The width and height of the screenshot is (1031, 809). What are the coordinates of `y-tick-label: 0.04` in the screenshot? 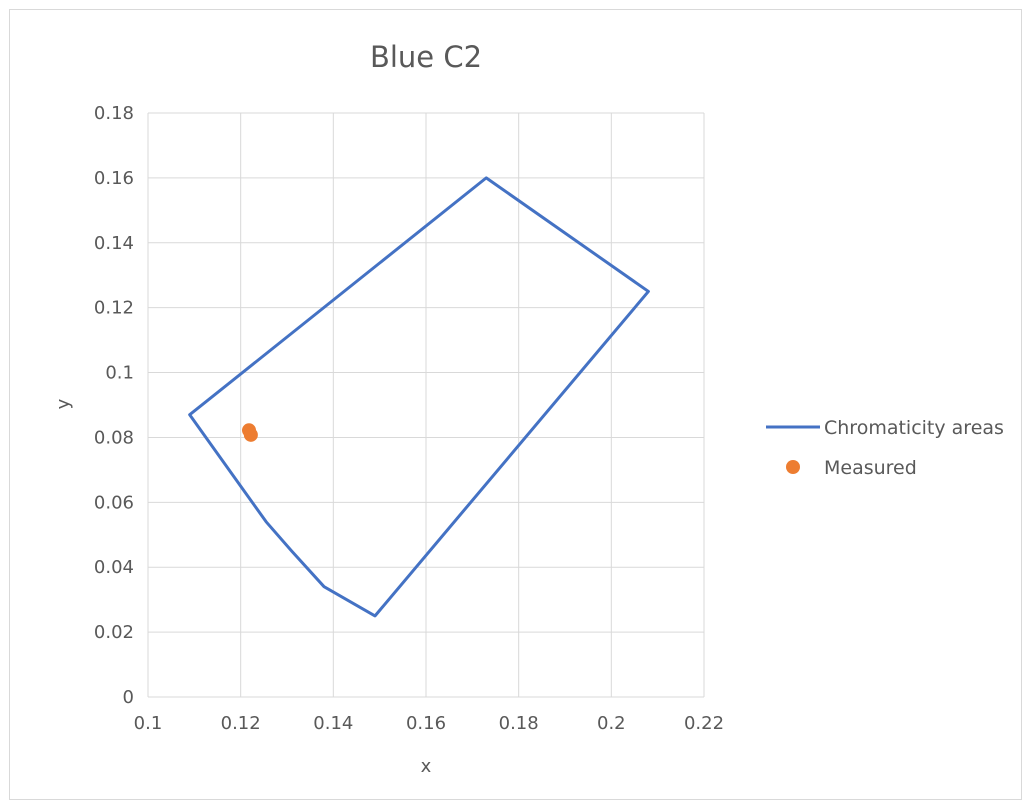 It's located at (114, 567).